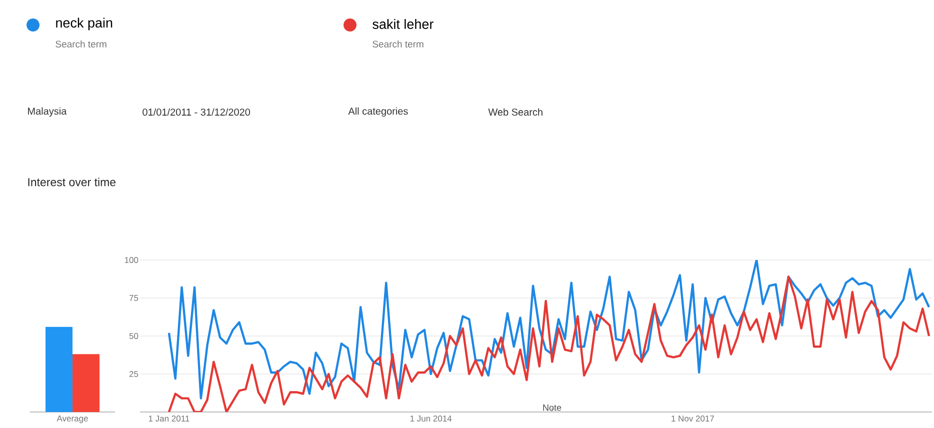  I want to click on x-tick-label: 1 Nov 2017, so click(693, 419).